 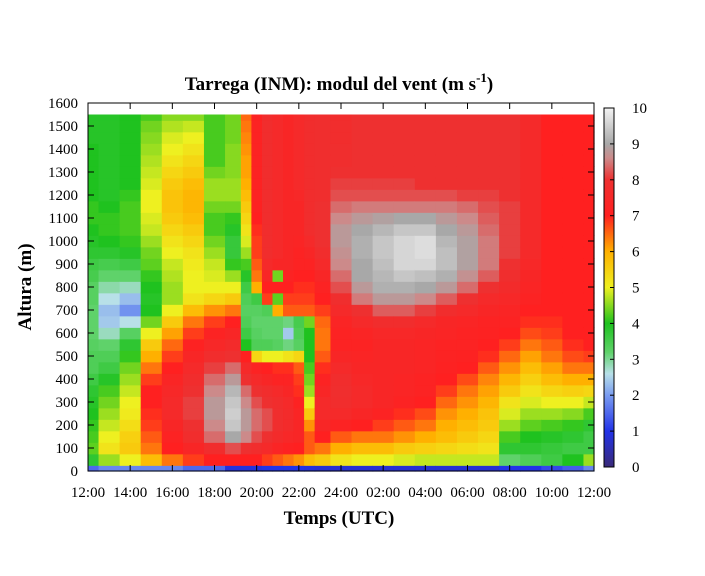 What do you see at coordinates (467, 493) in the screenshot?
I see `x-tick-label: 06:00` at bounding box center [467, 493].